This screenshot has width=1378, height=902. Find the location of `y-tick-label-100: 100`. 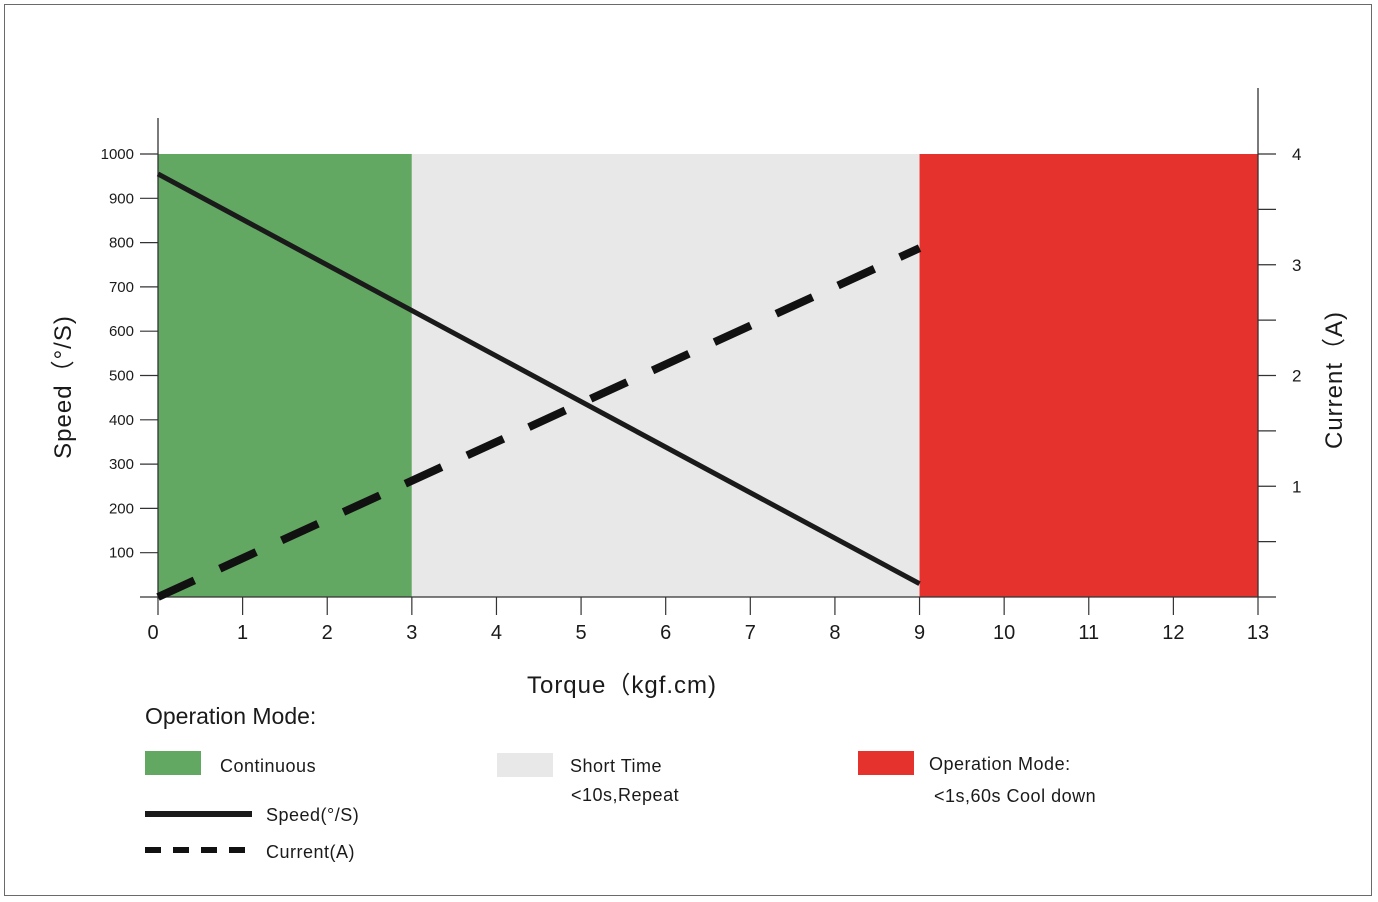

y-tick-label-100: 100 is located at coordinates (121, 553).